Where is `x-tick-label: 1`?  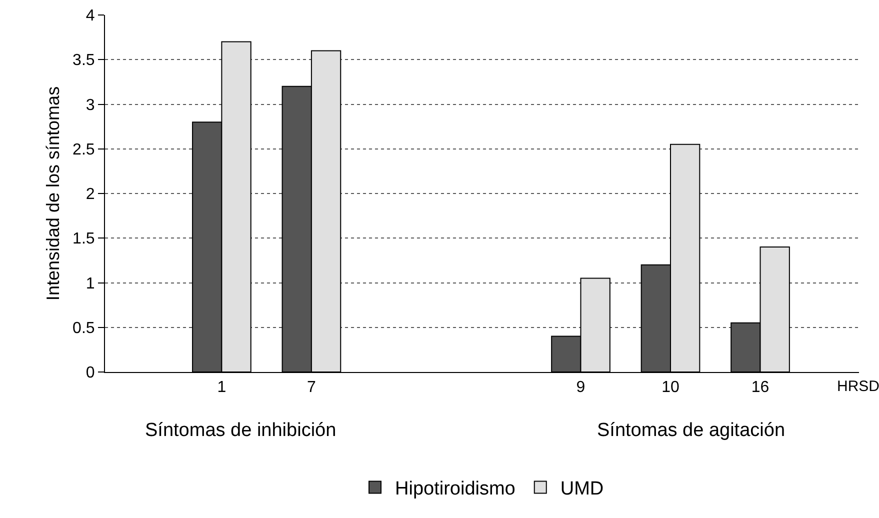
x-tick-label: 1 is located at coordinates (221, 387).